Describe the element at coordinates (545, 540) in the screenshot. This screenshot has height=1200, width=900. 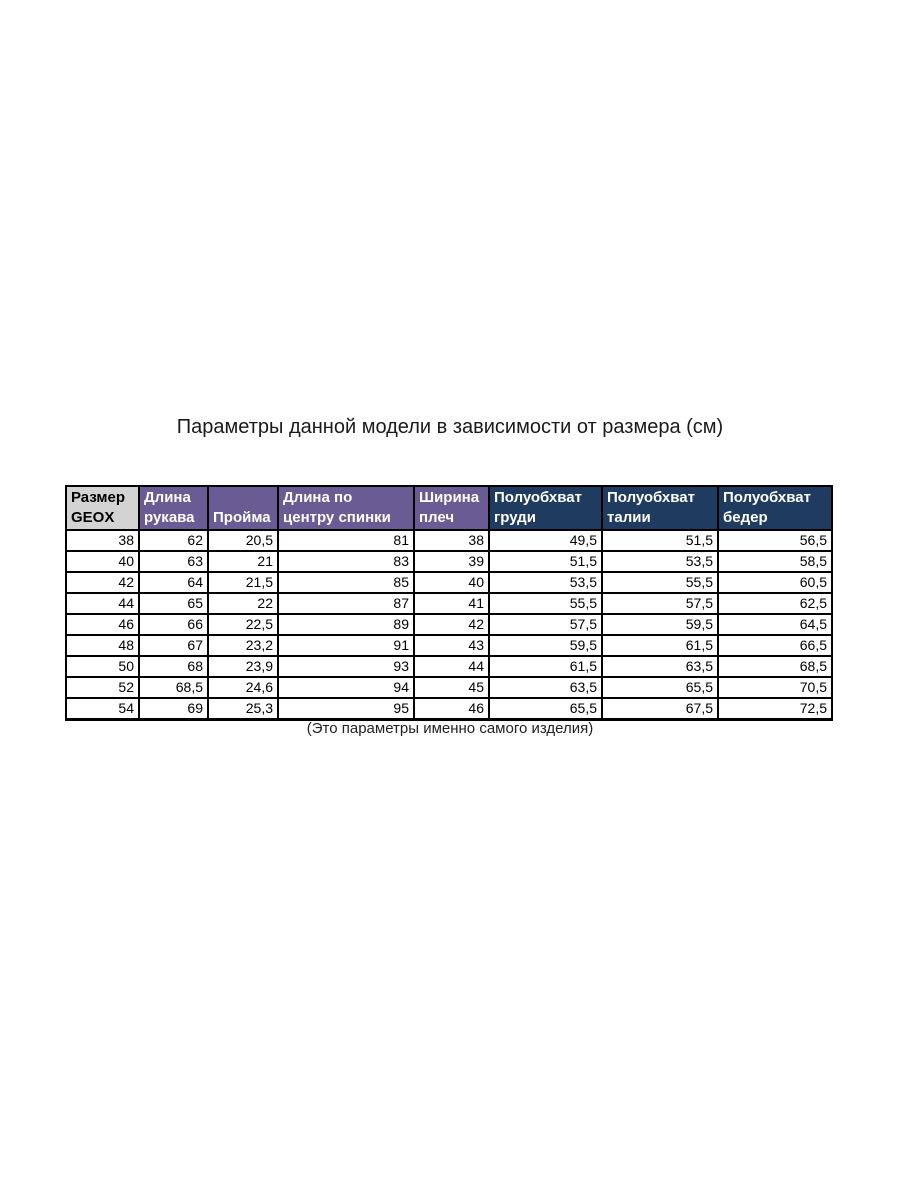
I see `cell-half_chest: 49,5` at that location.